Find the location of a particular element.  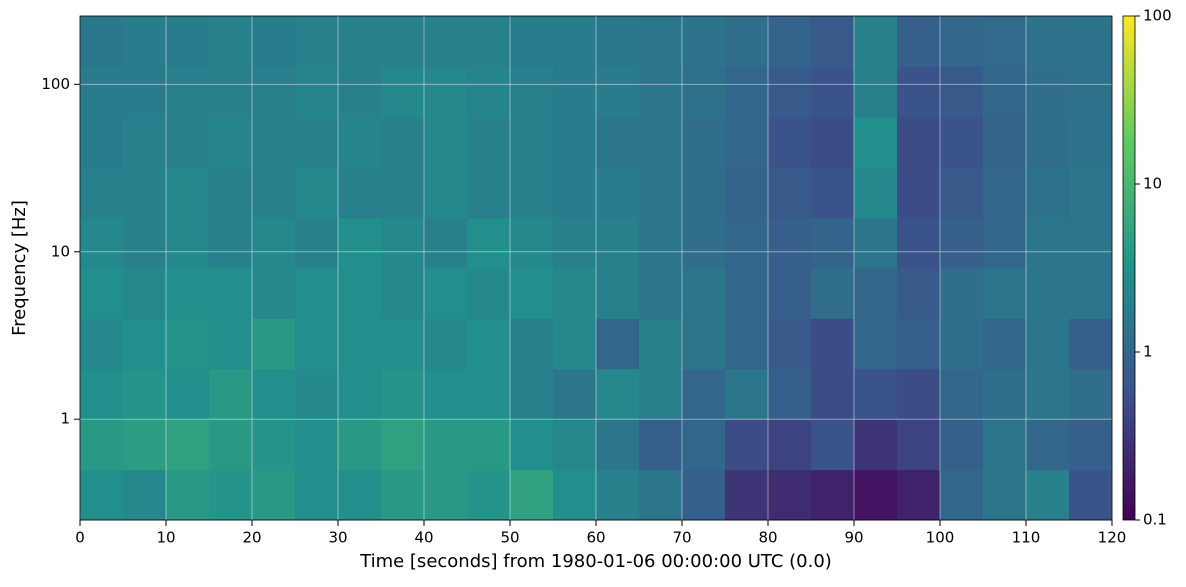

y-tick-label: 10 is located at coordinates (60, 251).